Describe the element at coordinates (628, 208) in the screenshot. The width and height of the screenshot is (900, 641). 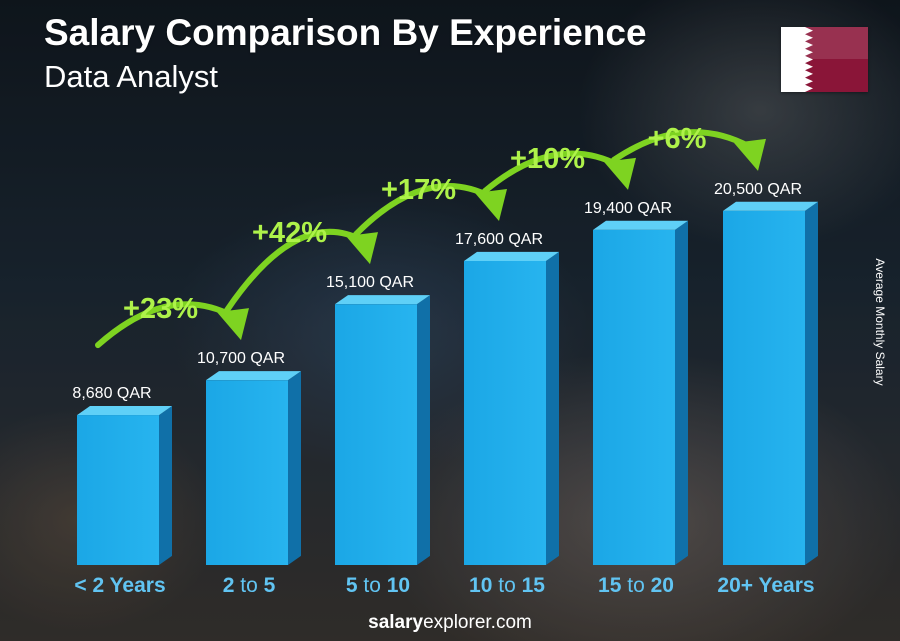
I see `bar-value-label: 19,400 QAR` at that location.